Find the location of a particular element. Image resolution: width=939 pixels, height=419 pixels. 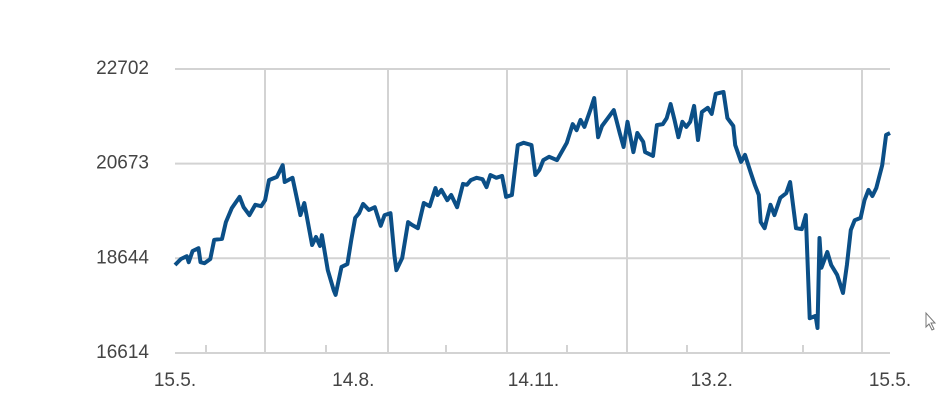

y-tick-label: 20673 is located at coordinates (122, 163).